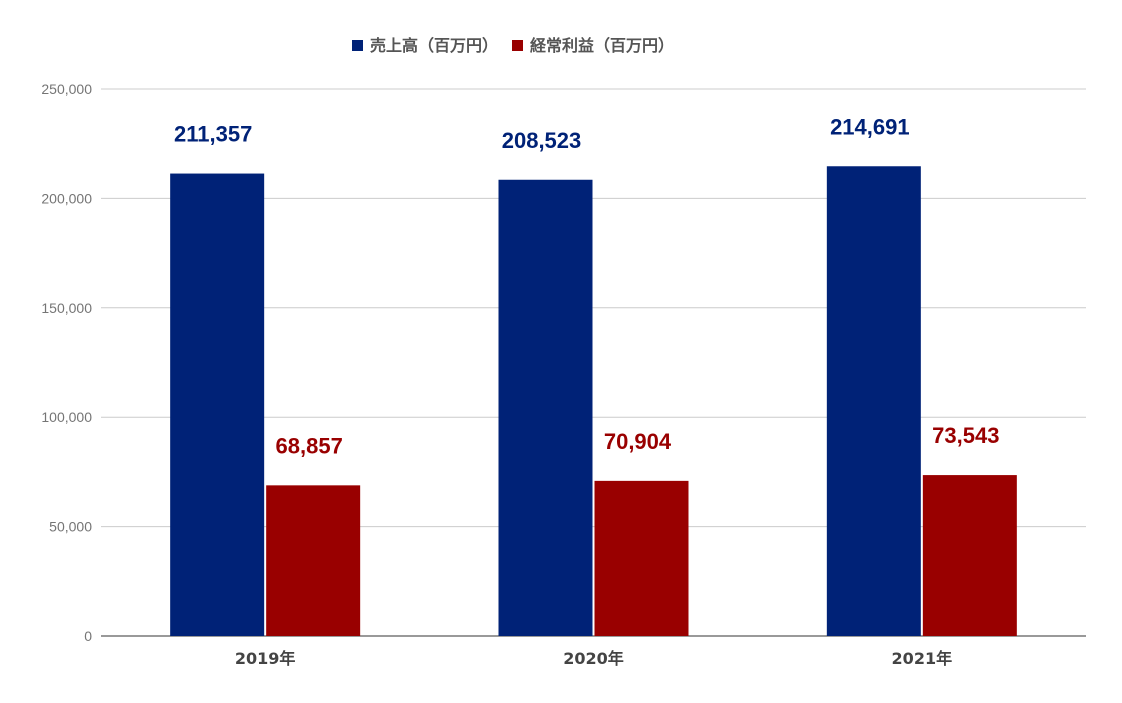 The image size is (1122, 703). Describe the element at coordinates (66, 89) in the screenshot. I see `y-tick-label: 250,000` at that location.